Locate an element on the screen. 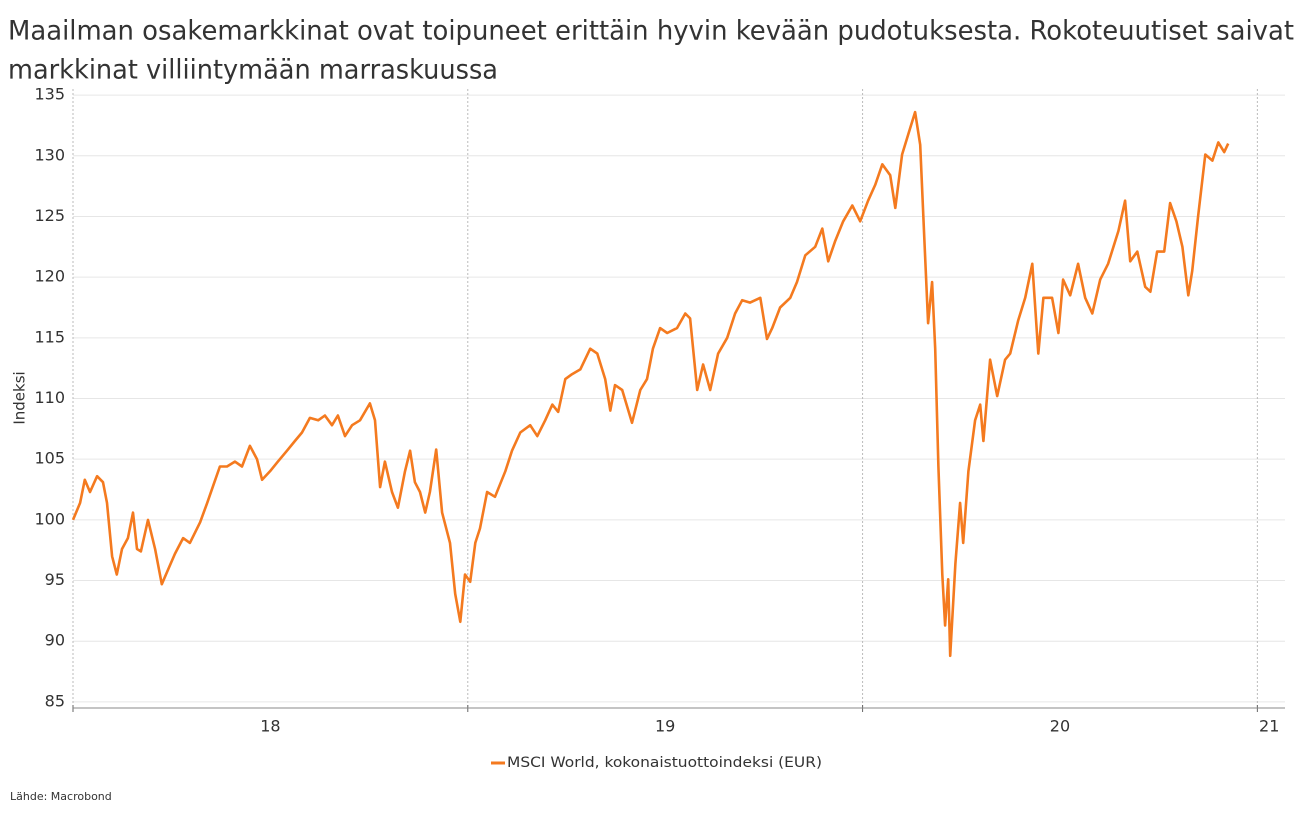  y-tick-label: 120 is located at coordinates (49, 276).